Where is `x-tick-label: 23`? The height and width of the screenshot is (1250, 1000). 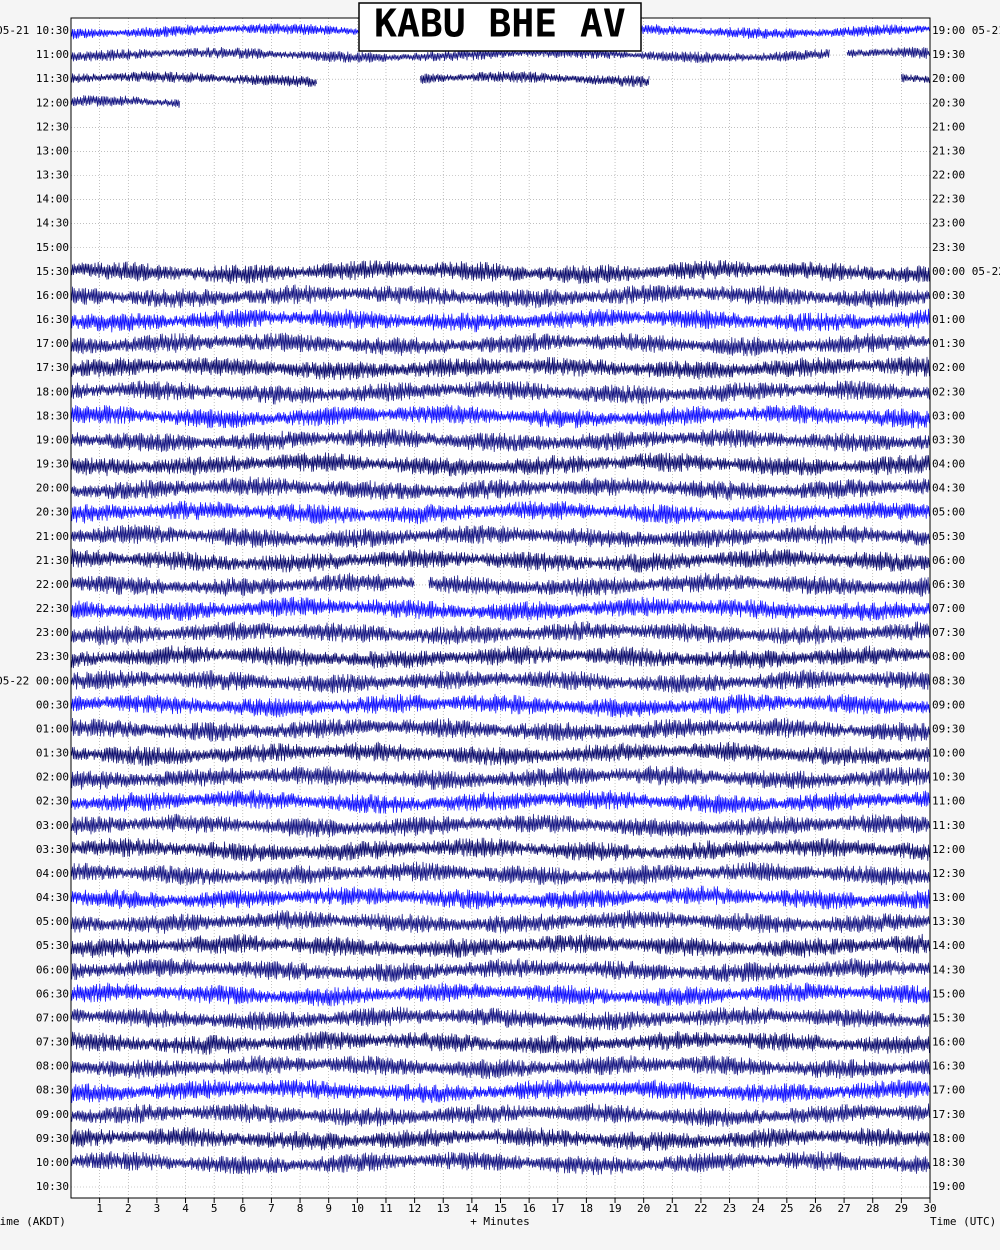 x-tick-label: 23 is located at coordinates (729, 1208).